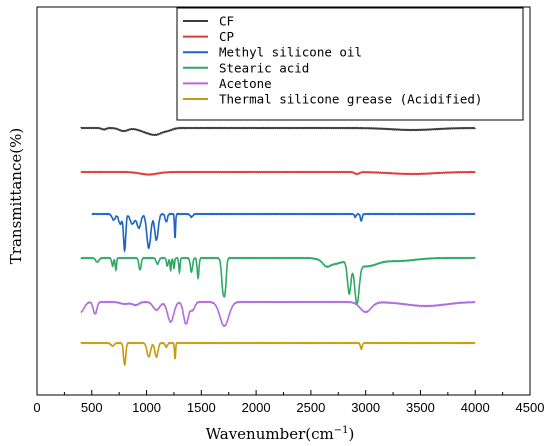 The width and height of the screenshot is (550, 446). What do you see at coordinates (36, 407) in the screenshot?
I see `x-tick-label-0: 0` at bounding box center [36, 407].